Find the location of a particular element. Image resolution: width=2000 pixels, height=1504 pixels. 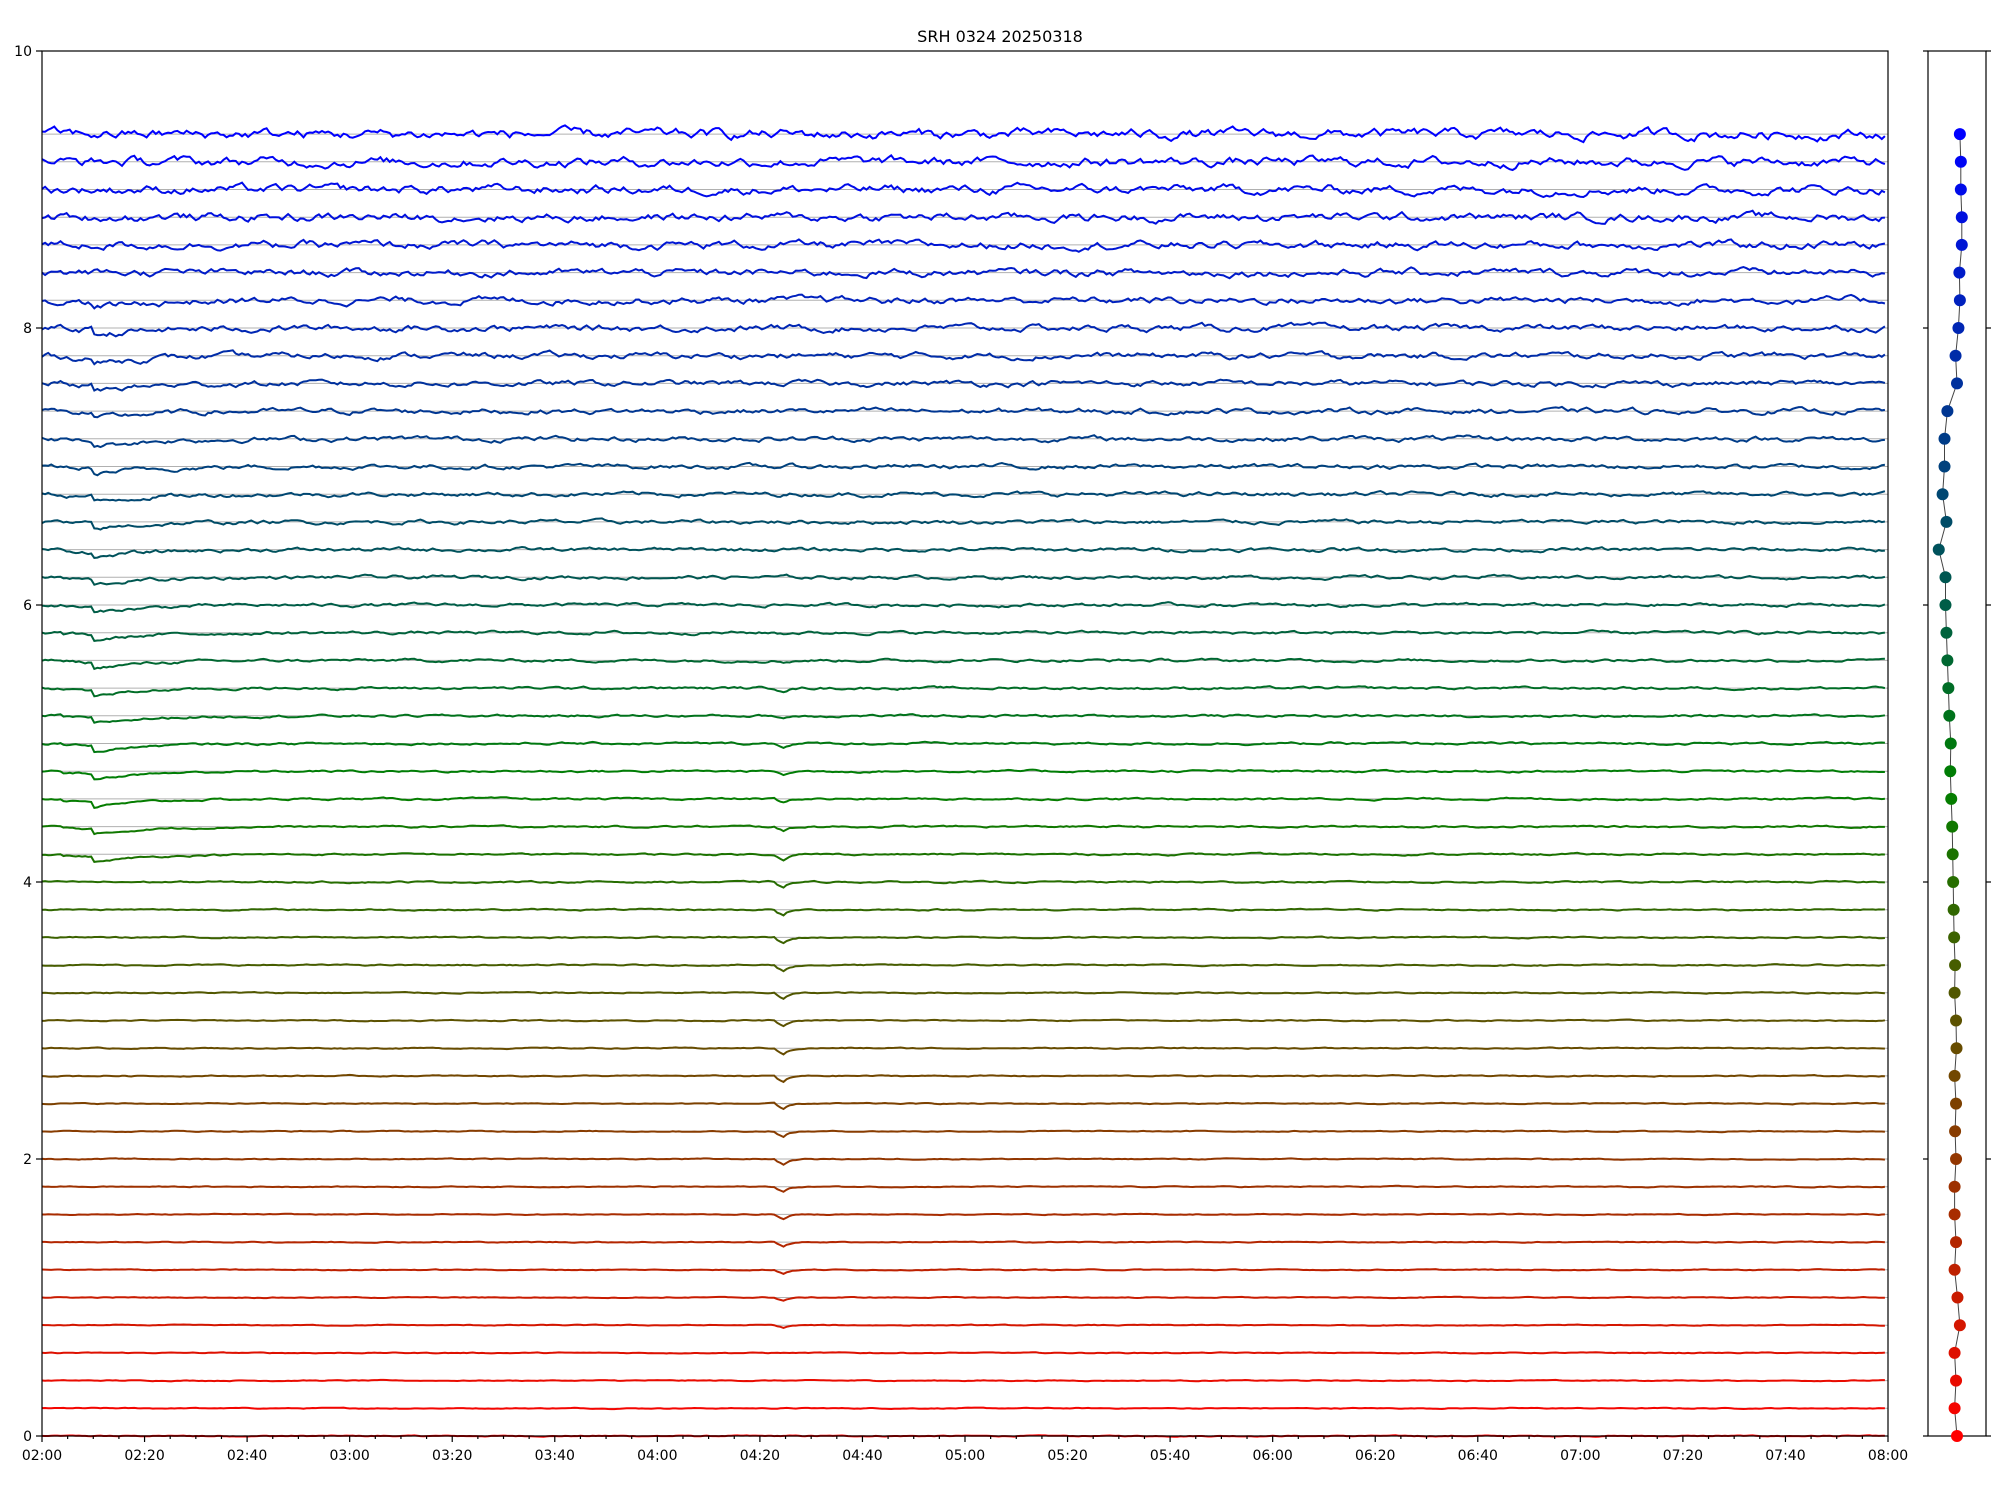

side-panel-frame is located at coordinates (1957, 743).